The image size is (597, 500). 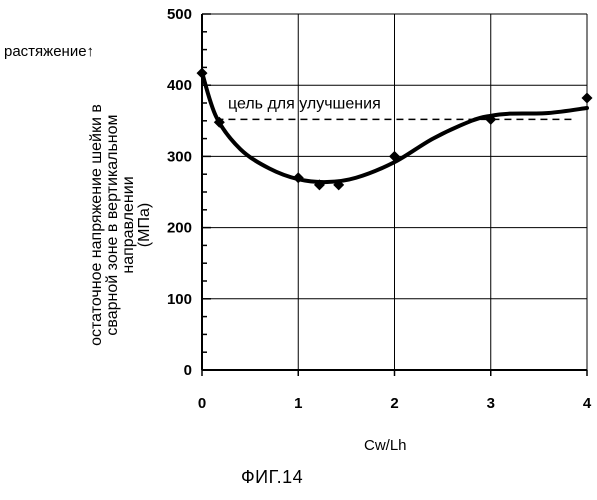 What do you see at coordinates (587, 403) in the screenshot?
I see `x-tick-label-4: 4` at bounding box center [587, 403].